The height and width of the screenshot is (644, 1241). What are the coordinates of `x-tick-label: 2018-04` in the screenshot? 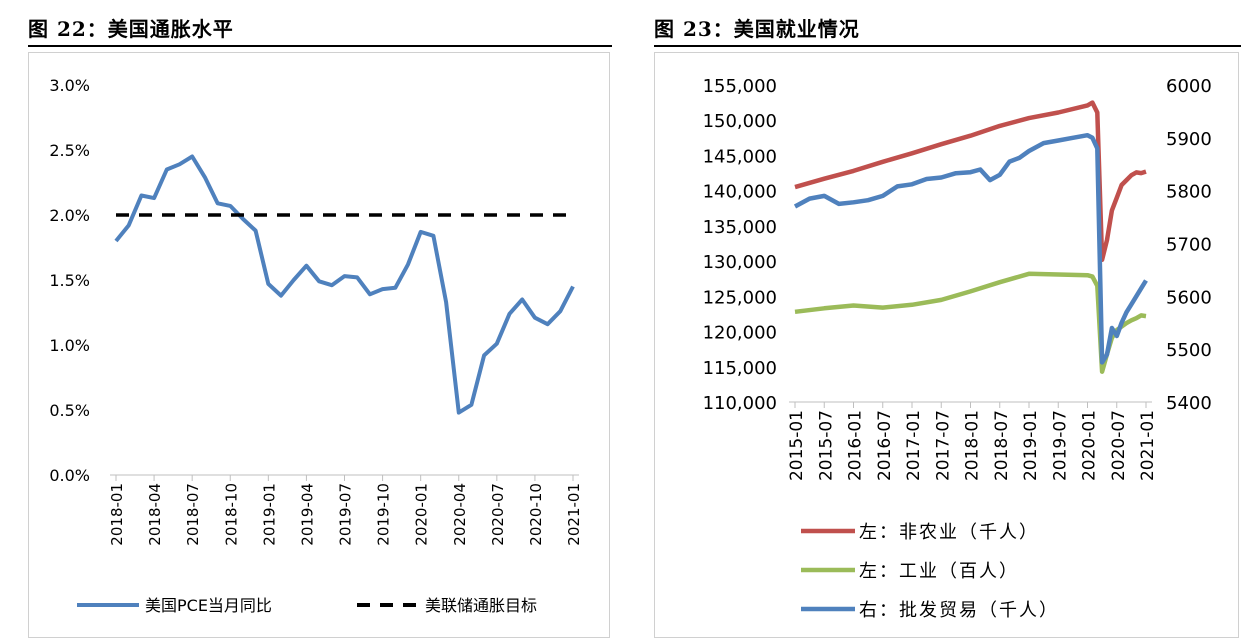 It's located at (155, 514).